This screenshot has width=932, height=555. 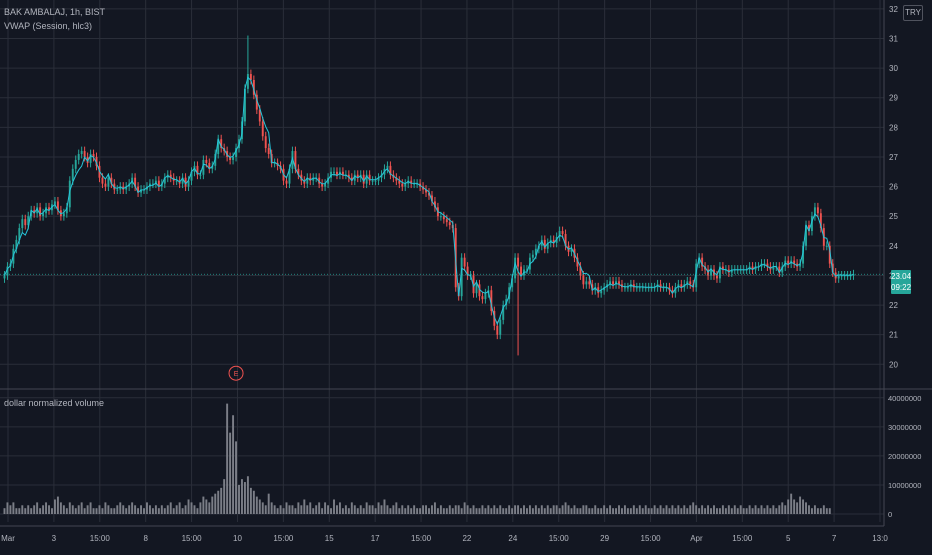 I want to click on time-tick-label: 15:00, so click(x=192, y=538).